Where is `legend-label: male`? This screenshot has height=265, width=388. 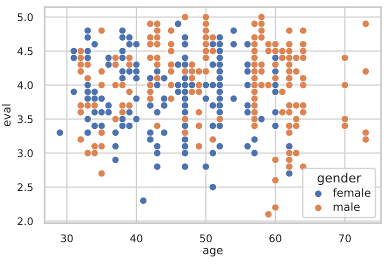
legend-label: male is located at coordinates (347, 206).